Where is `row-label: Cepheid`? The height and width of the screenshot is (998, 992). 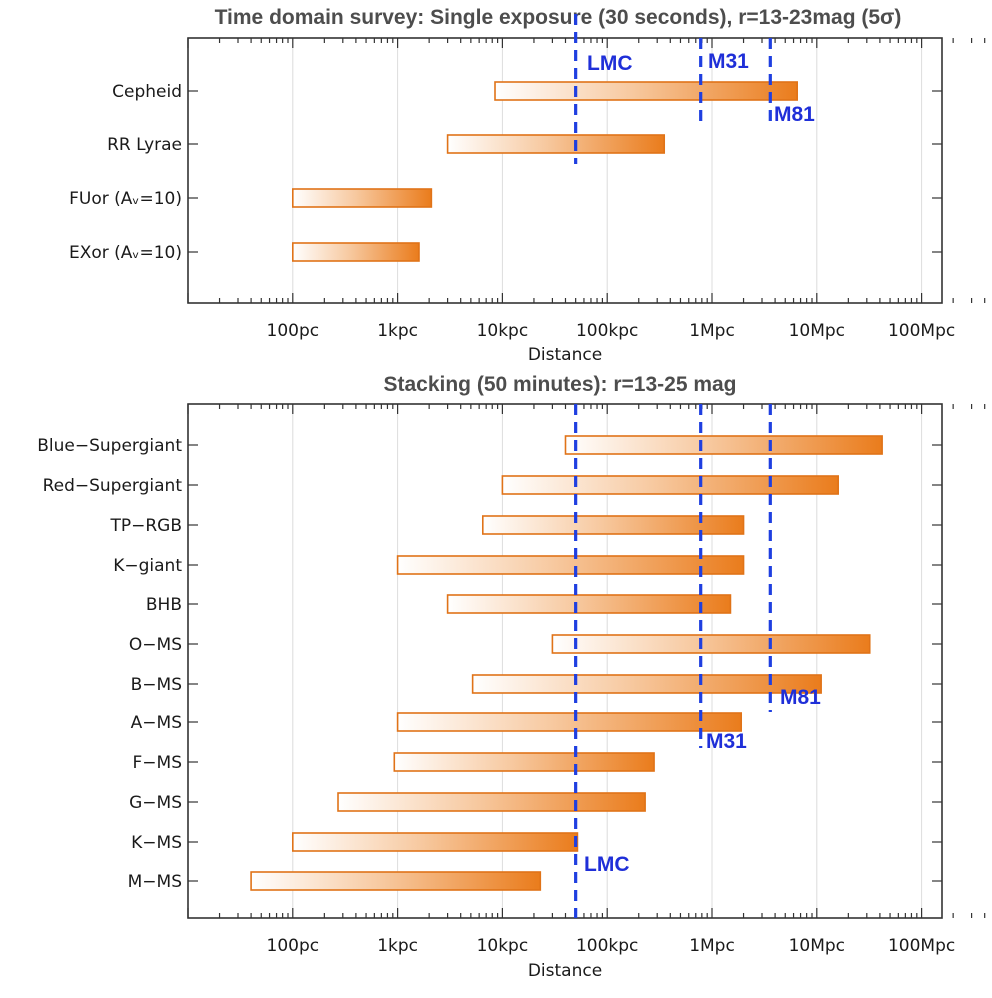
row-label: Cepheid is located at coordinates (147, 92).